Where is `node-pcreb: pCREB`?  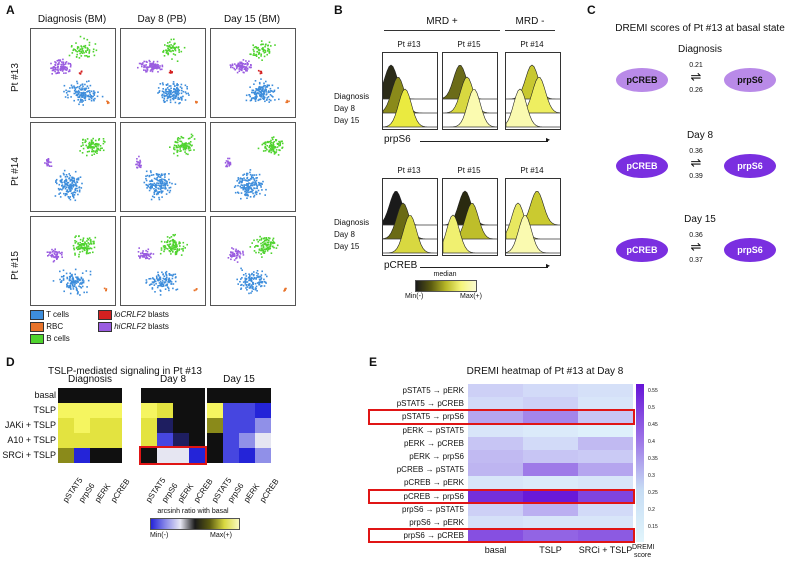 node-pcreb: pCREB is located at coordinates (642, 250).